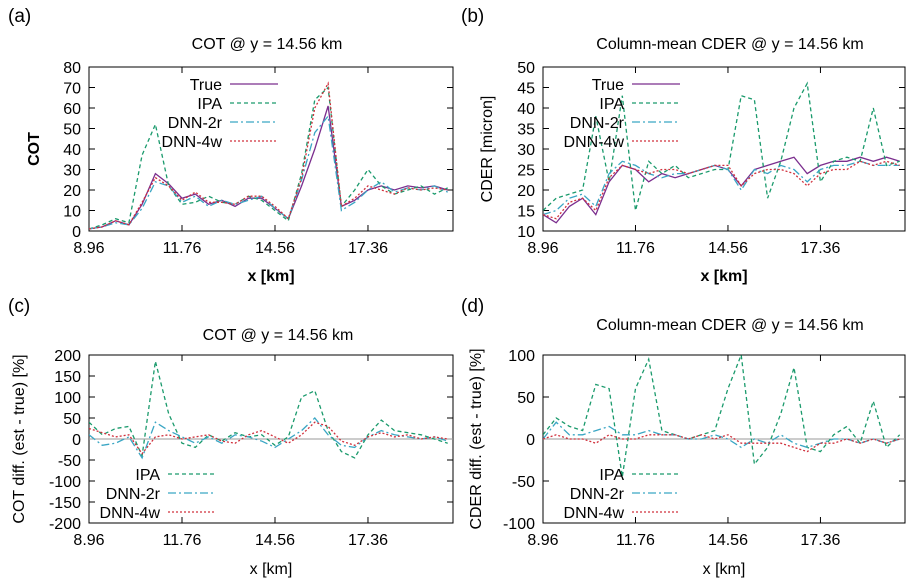  What do you see at coordinates (192, 142) in the screenshot?
I see `panel-a-legend-label: DNN-4w` at bounding box center [192, 142].